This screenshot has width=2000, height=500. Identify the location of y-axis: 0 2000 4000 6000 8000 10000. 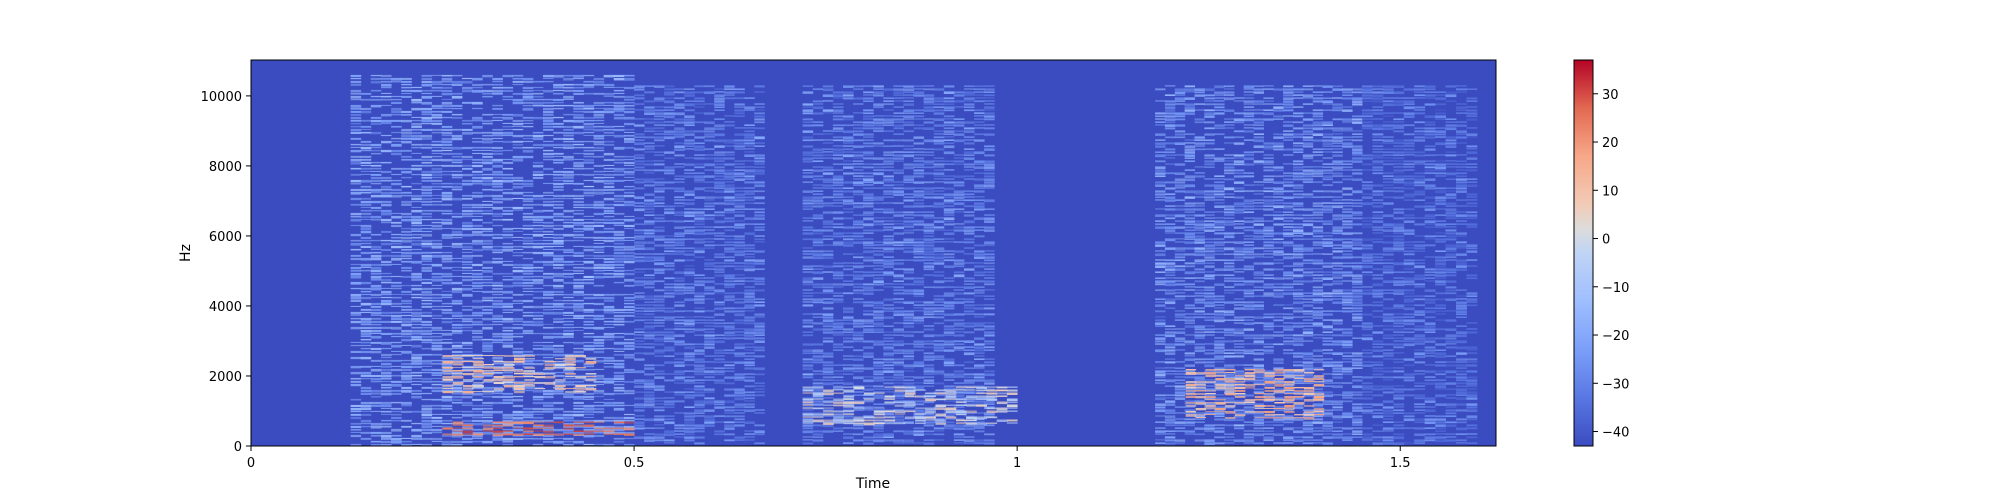
(226, 272).